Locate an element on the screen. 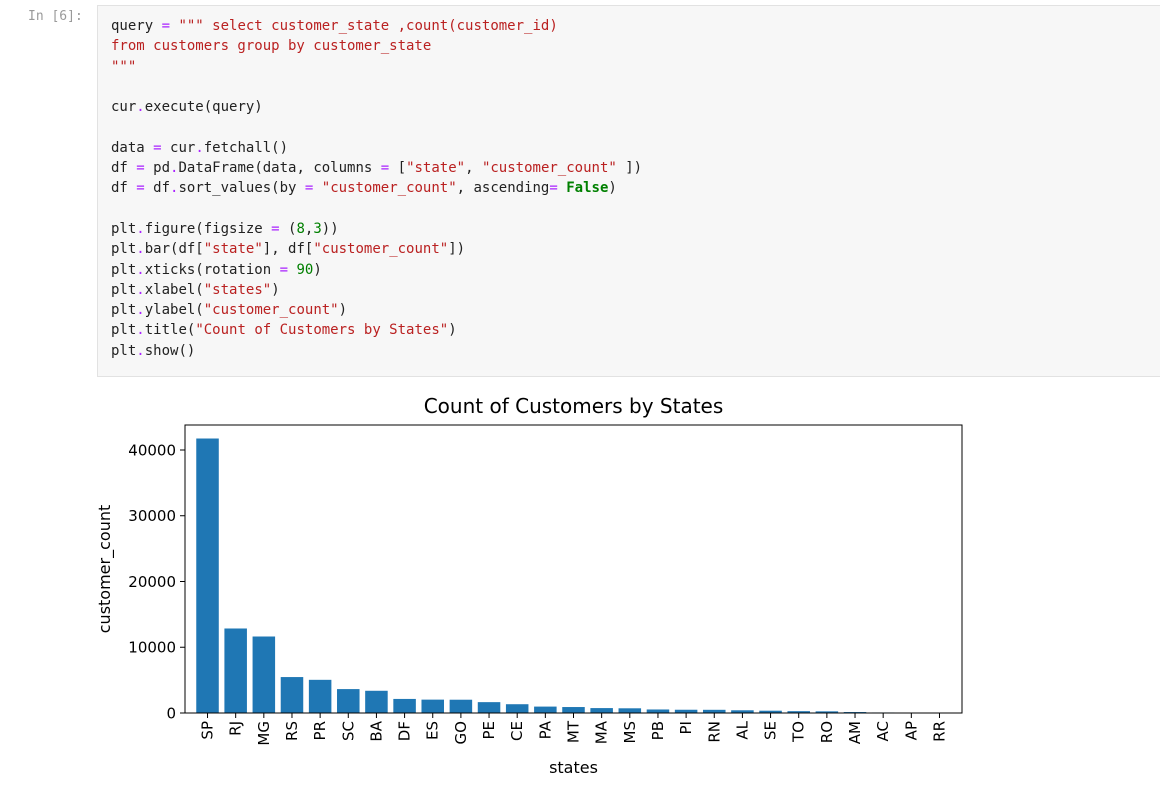  x-tick-label: MS is located at coordinates (630, 732).